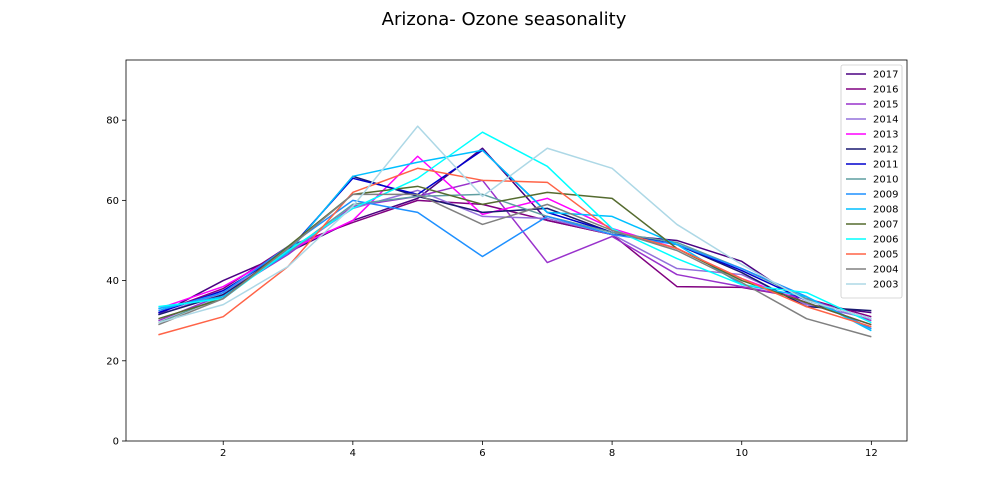  What do you see at coordinates (223, 453) in the screenshot?
I see `x-tick-label: 2` at bounding box center [223, 453].